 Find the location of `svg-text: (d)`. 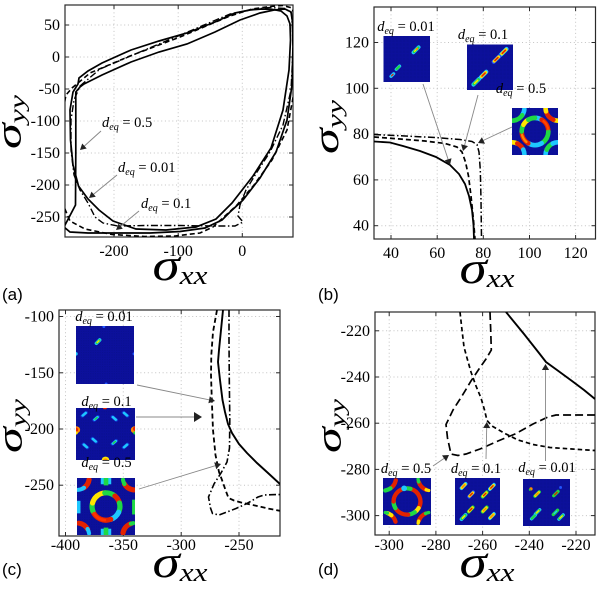

svg-text: (d) is located at coordinates (328, 569).